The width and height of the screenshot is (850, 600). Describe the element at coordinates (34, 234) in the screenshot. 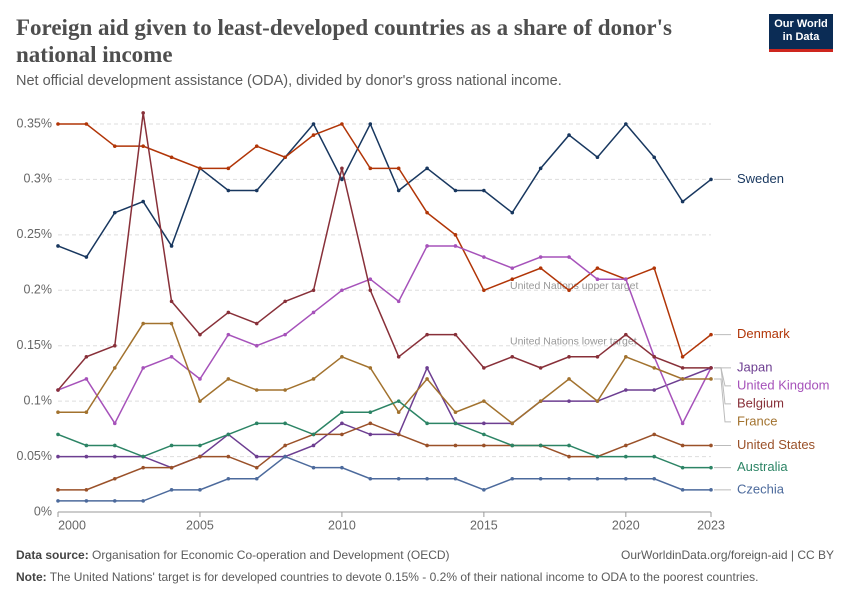

I see `y-tick-label: 0.25%` at that location.